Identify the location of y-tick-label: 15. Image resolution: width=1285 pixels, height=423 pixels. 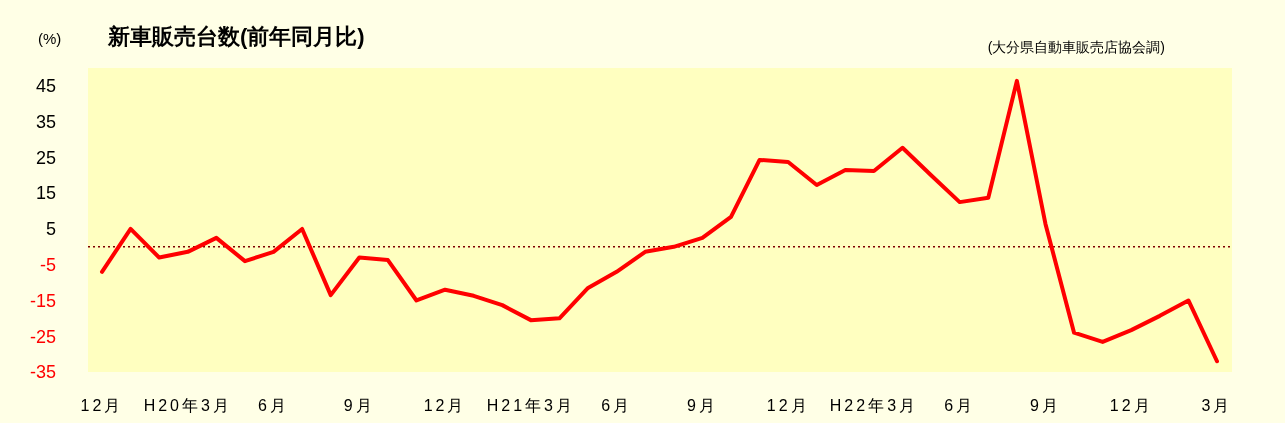
(45, 193).